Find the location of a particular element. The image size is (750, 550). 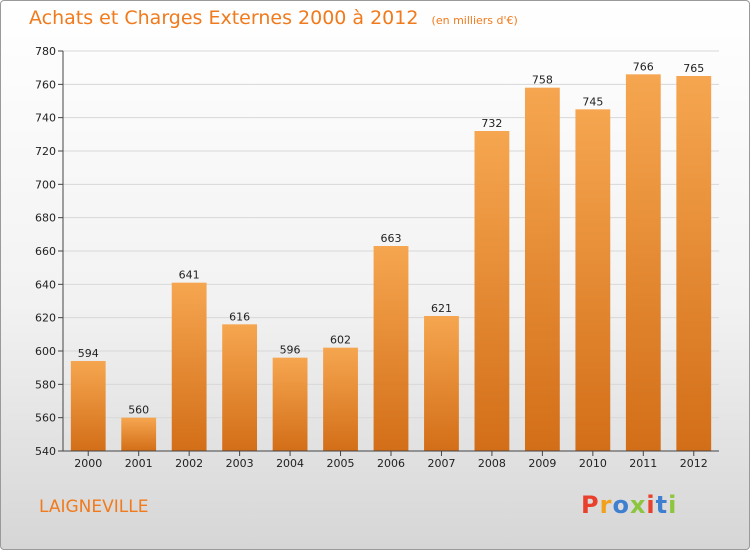

x-tick-label-2005: 2005 is located at coordinates (341, 463).